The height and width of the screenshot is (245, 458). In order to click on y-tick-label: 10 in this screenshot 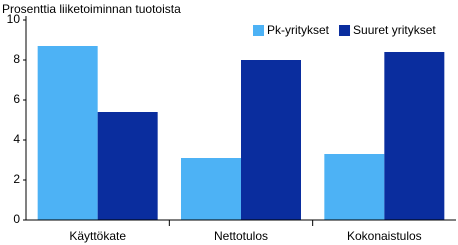, I will do `click(14, 19)`.